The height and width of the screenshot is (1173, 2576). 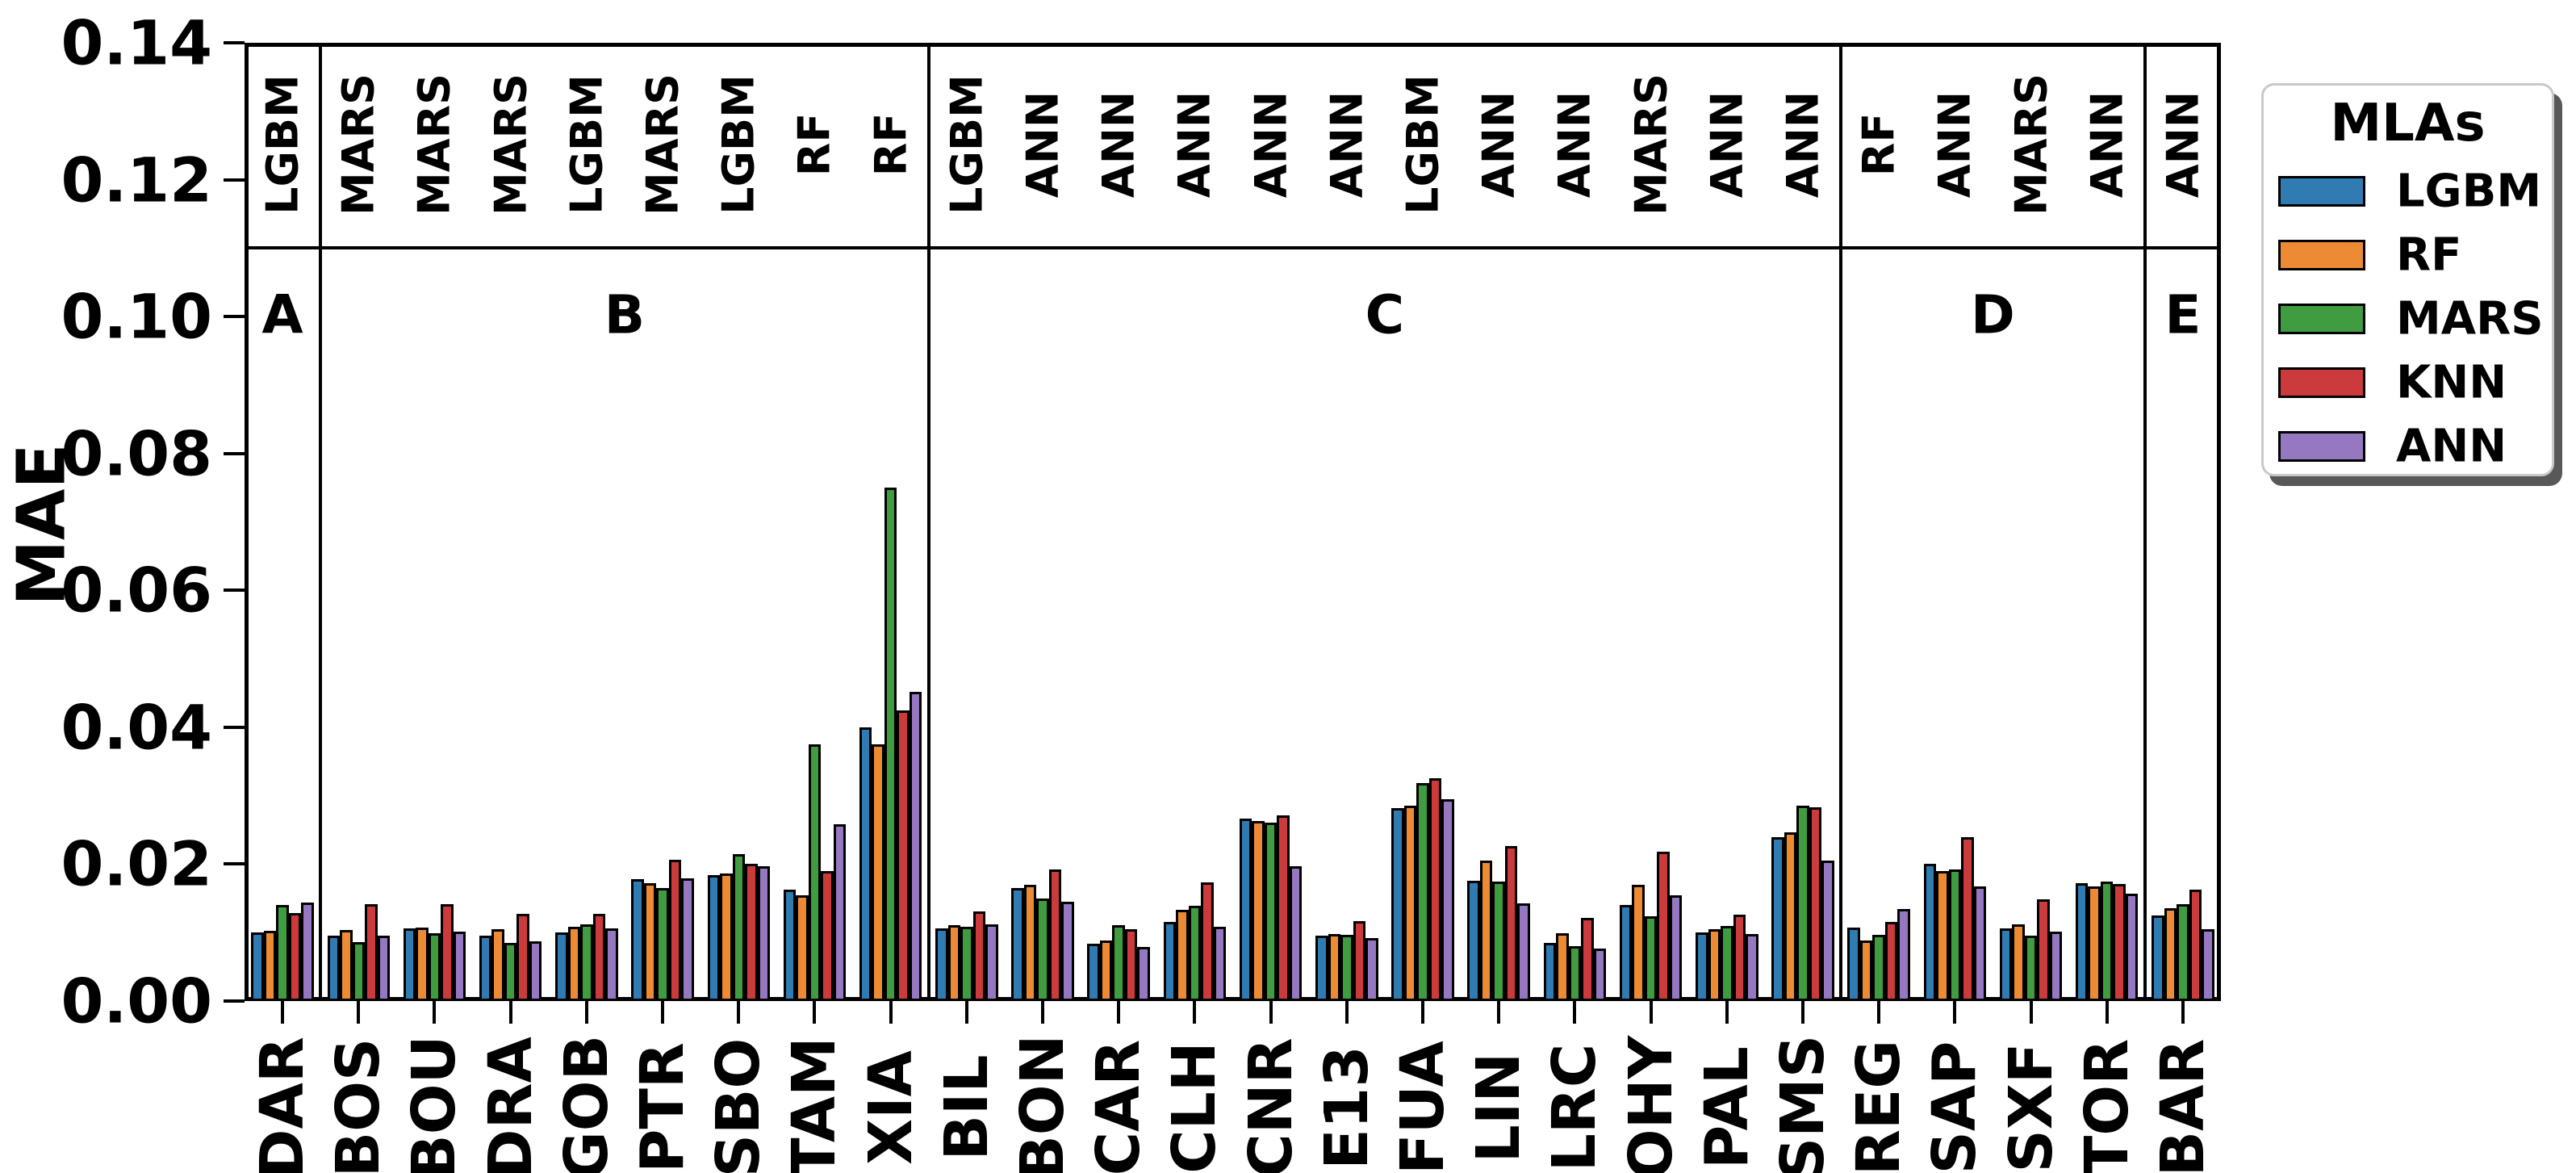 I want to click on bar-BON-MARS, so click(x=1042, y=949).